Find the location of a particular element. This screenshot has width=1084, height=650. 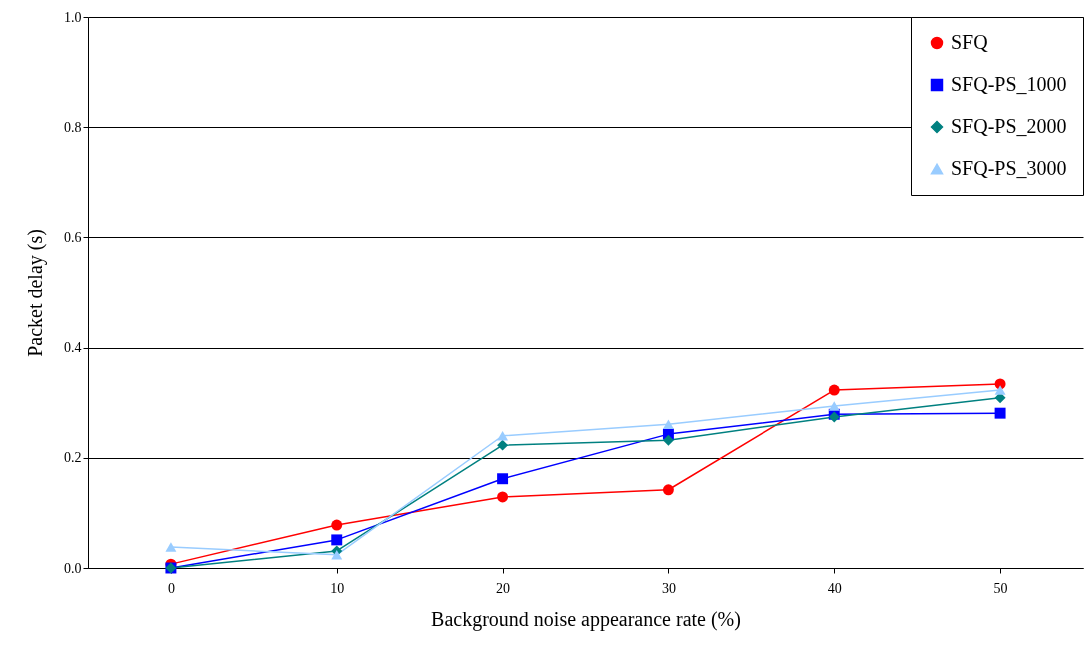

legend-label: SFQ-PS_3000 is located at coordinates (1009, 168).